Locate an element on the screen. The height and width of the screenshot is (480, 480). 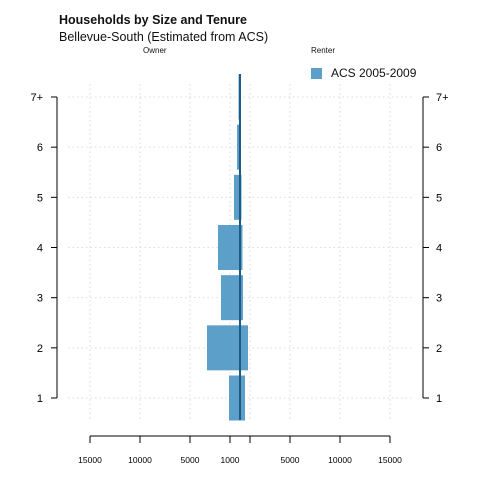
y-tick-label-right: 6 is located at coordinates (439, 148).